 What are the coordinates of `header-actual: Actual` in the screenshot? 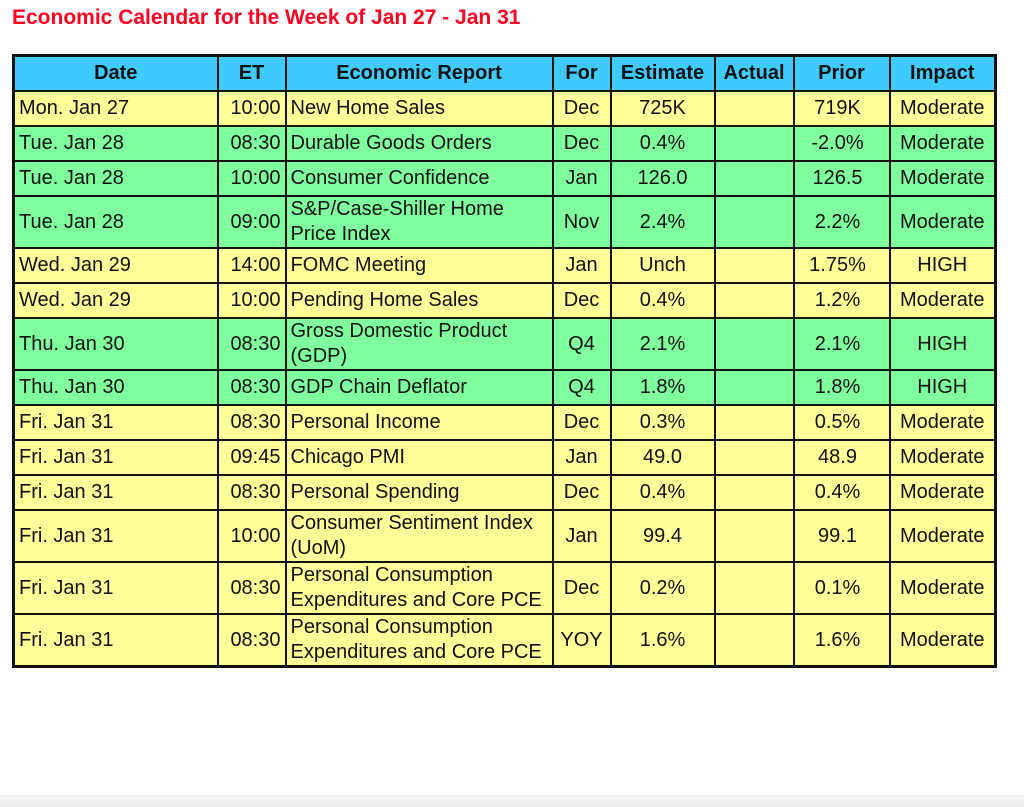 It's located at (754, 73).